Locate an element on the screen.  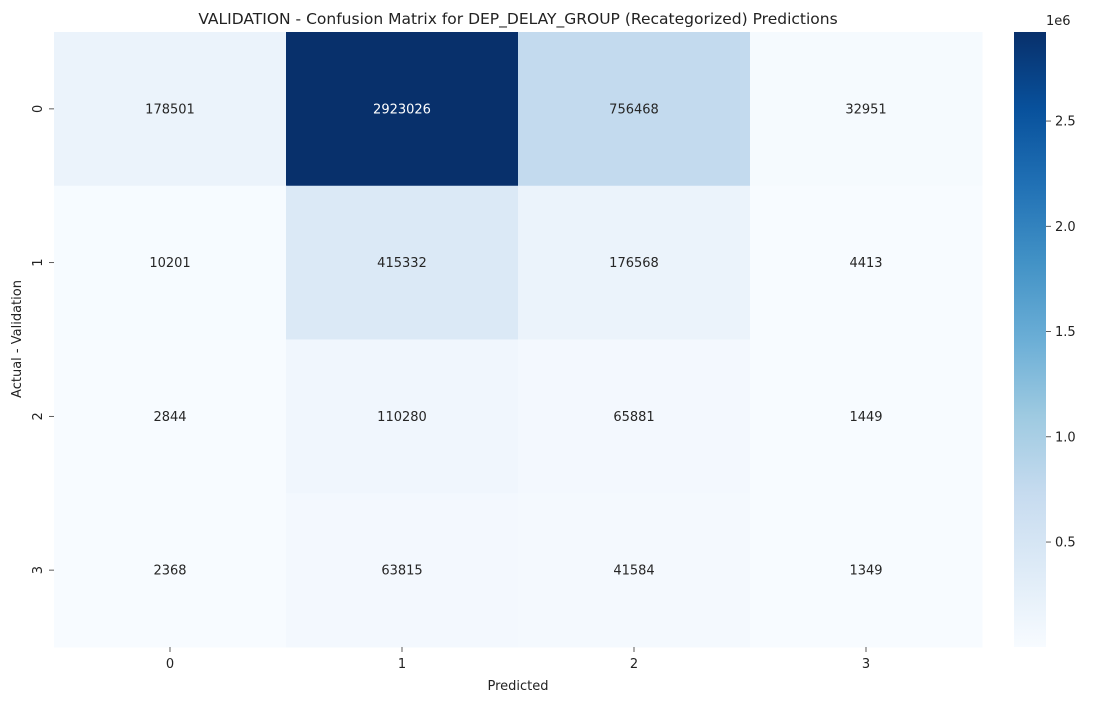
colorbar-tick-label: 1.5 is located at coordinates (1065, 332).